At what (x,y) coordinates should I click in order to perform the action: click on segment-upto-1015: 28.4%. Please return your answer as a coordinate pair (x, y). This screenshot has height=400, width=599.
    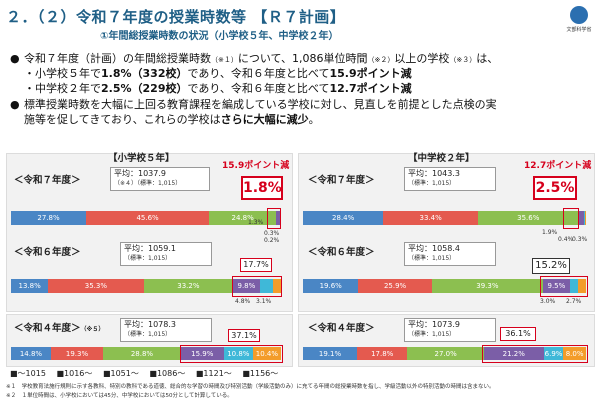
    Looking at the image, I should click on (343, 218).